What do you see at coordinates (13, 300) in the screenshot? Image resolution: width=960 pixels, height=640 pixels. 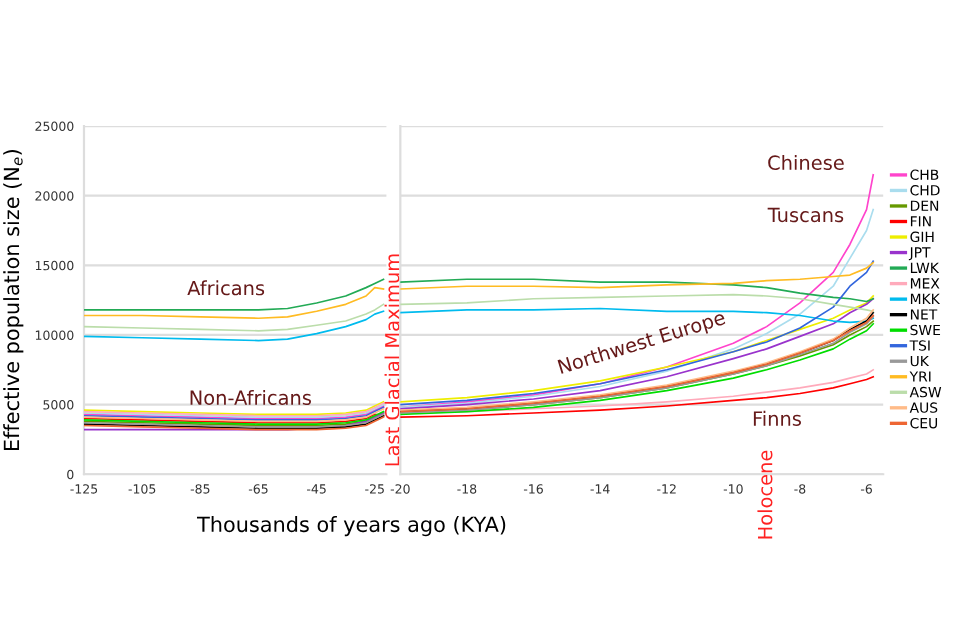 I see `y-axis-title: Effective population size (N$_{e}$)` at bounding box center [13, 300].